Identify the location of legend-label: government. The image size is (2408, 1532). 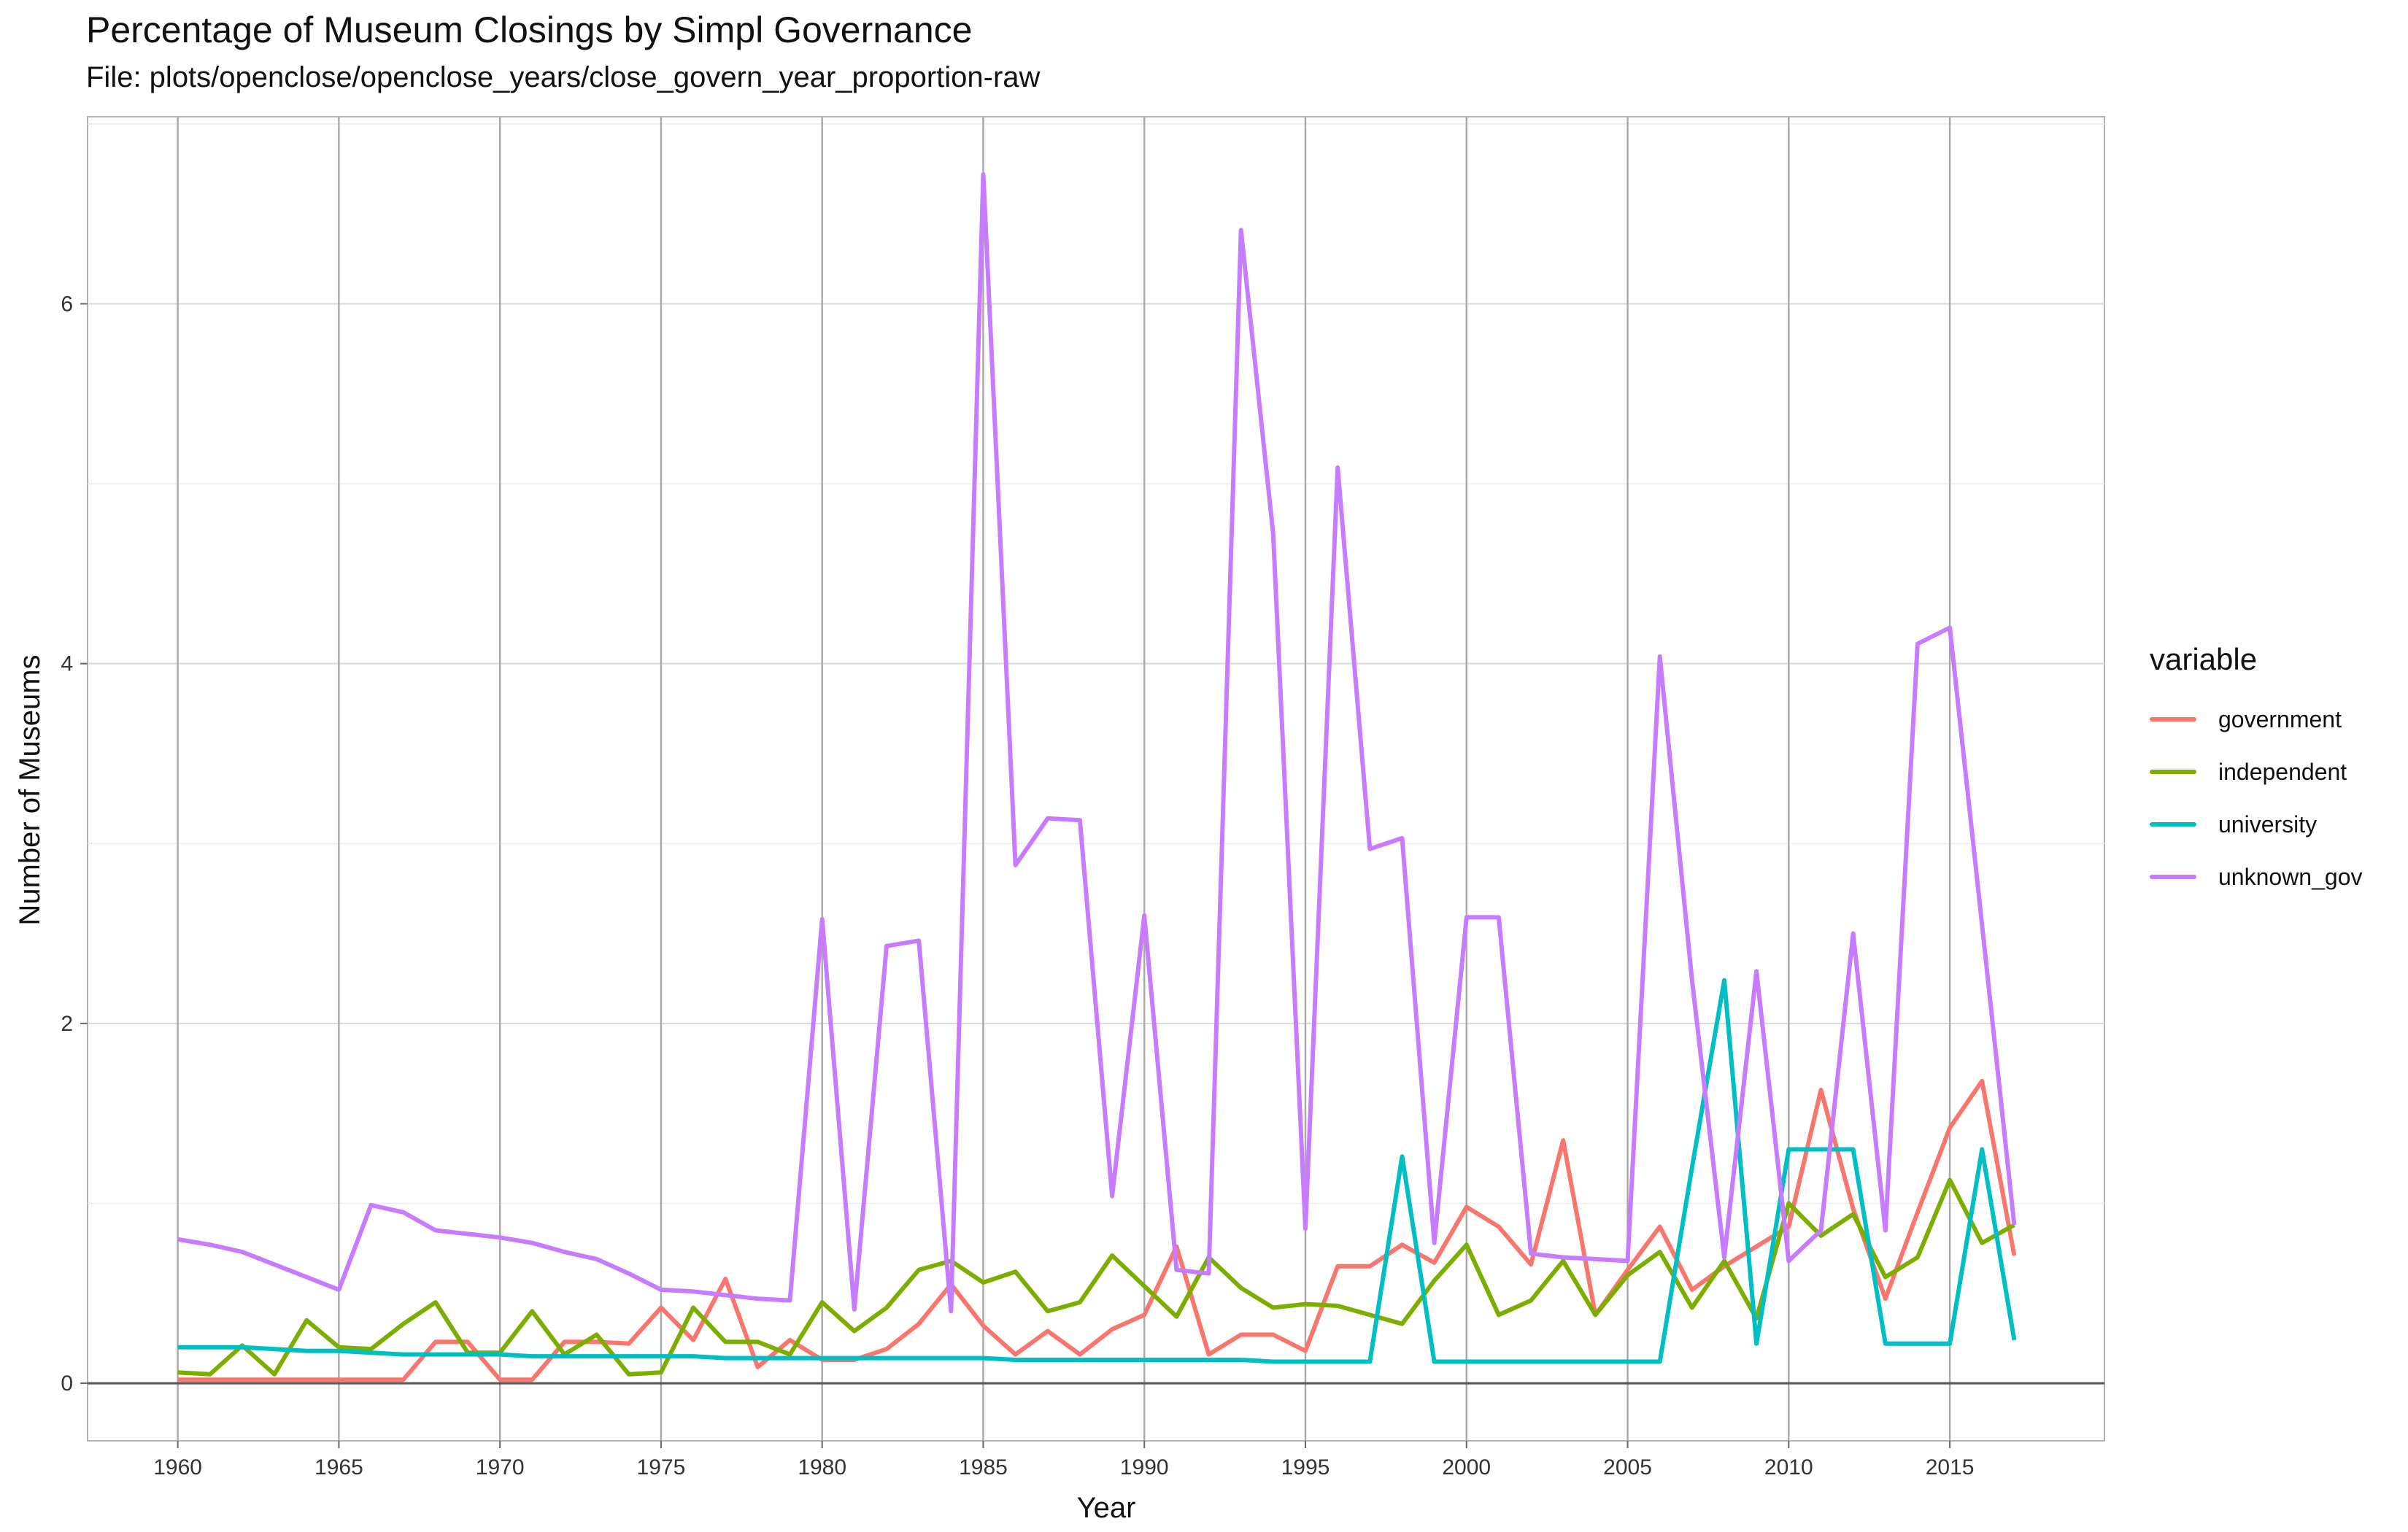
(2280, 719).